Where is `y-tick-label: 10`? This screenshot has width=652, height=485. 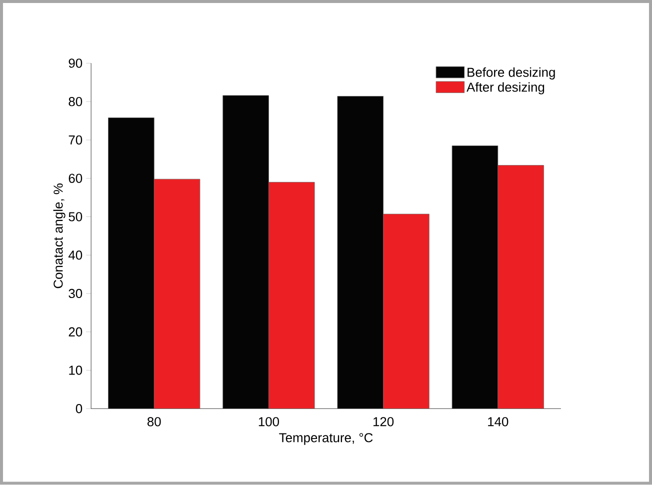
y-tick-label: 10 is located at coordinates (75, 370).